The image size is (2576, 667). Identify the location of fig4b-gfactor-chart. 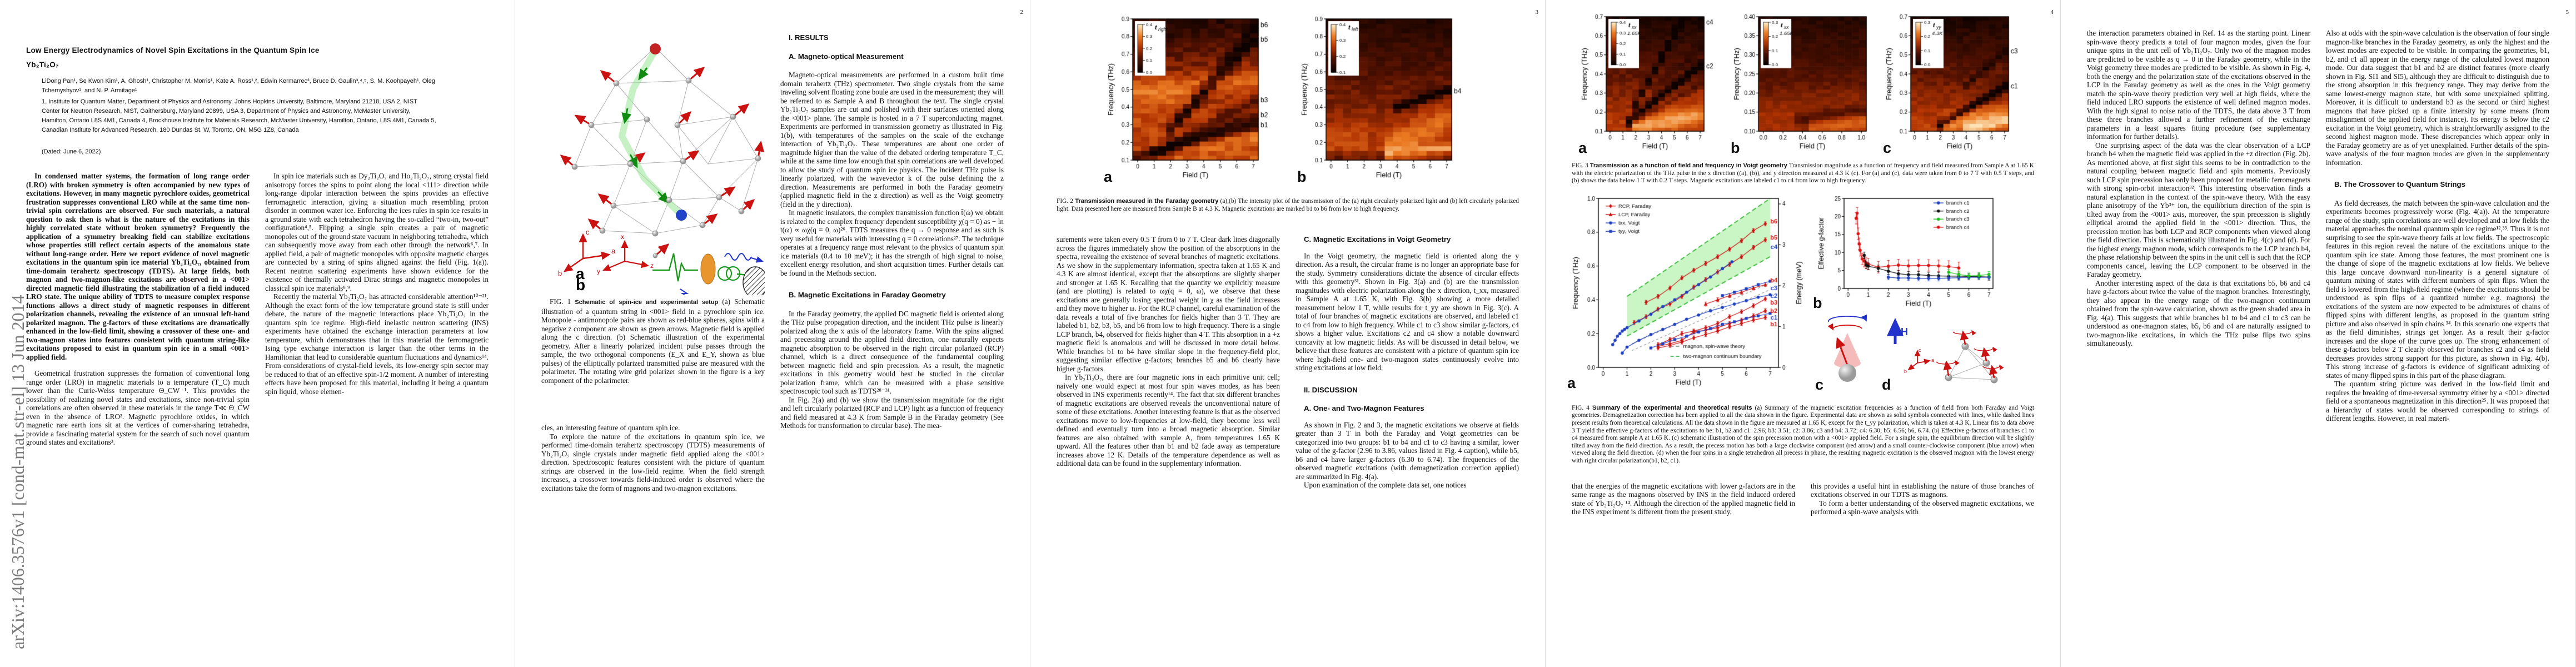
(1909, 251).